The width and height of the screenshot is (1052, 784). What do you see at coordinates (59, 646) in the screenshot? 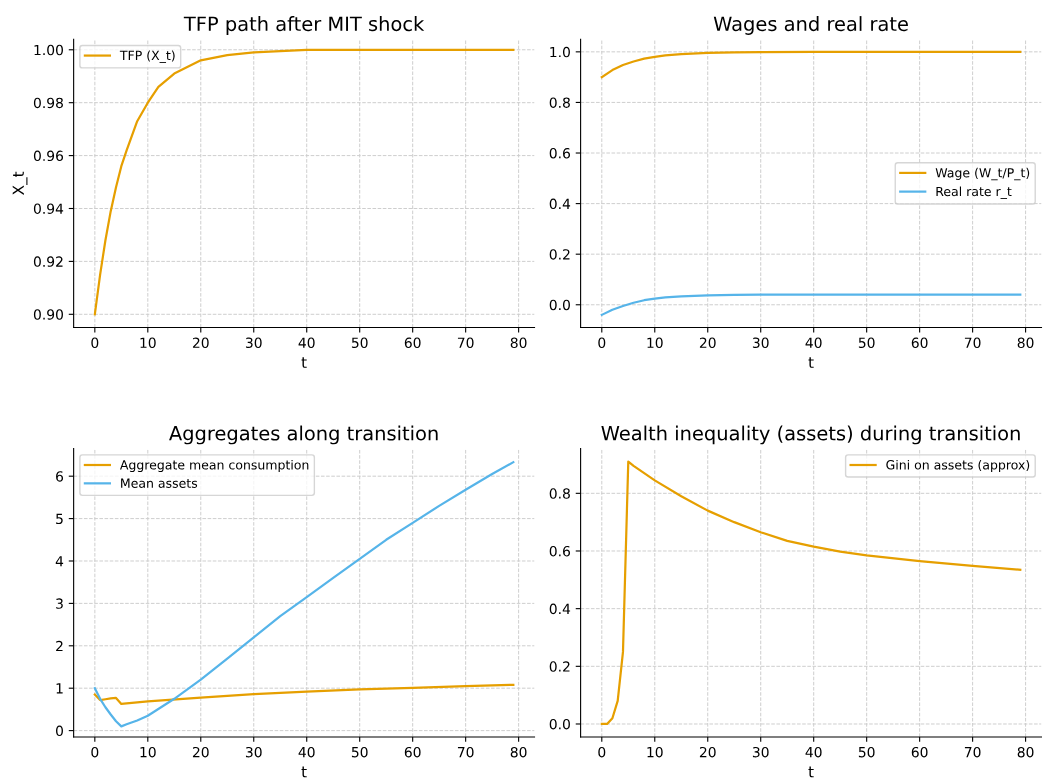
I see `y-tick-label: 2` at bounding box center [59, 646].